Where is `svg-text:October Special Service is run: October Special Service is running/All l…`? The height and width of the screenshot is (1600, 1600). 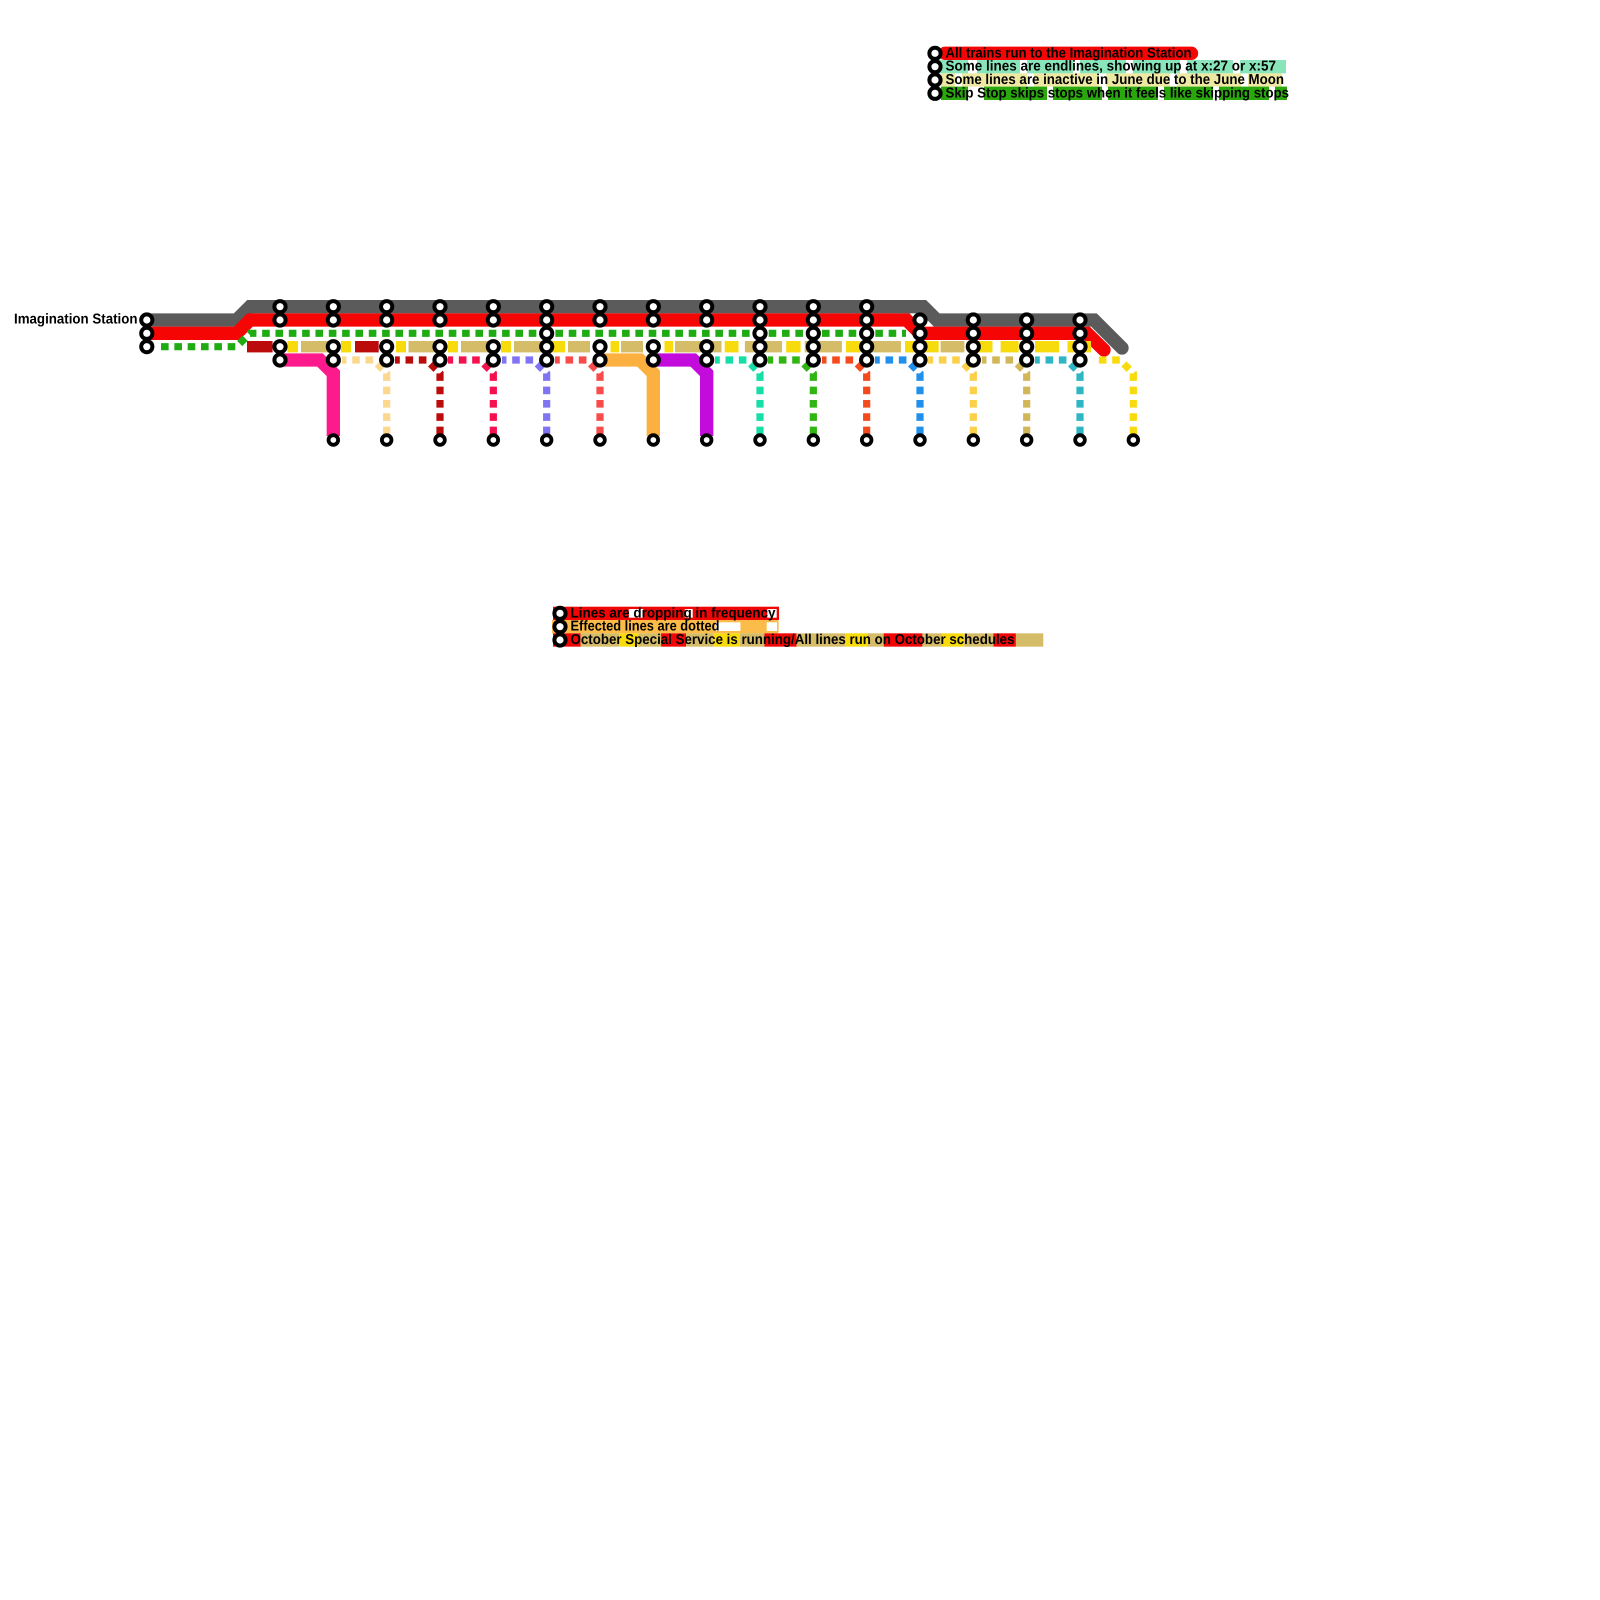
svg-text:October Special Service is run: October Special Service is running/All l… is located at coordinates (793, 640).